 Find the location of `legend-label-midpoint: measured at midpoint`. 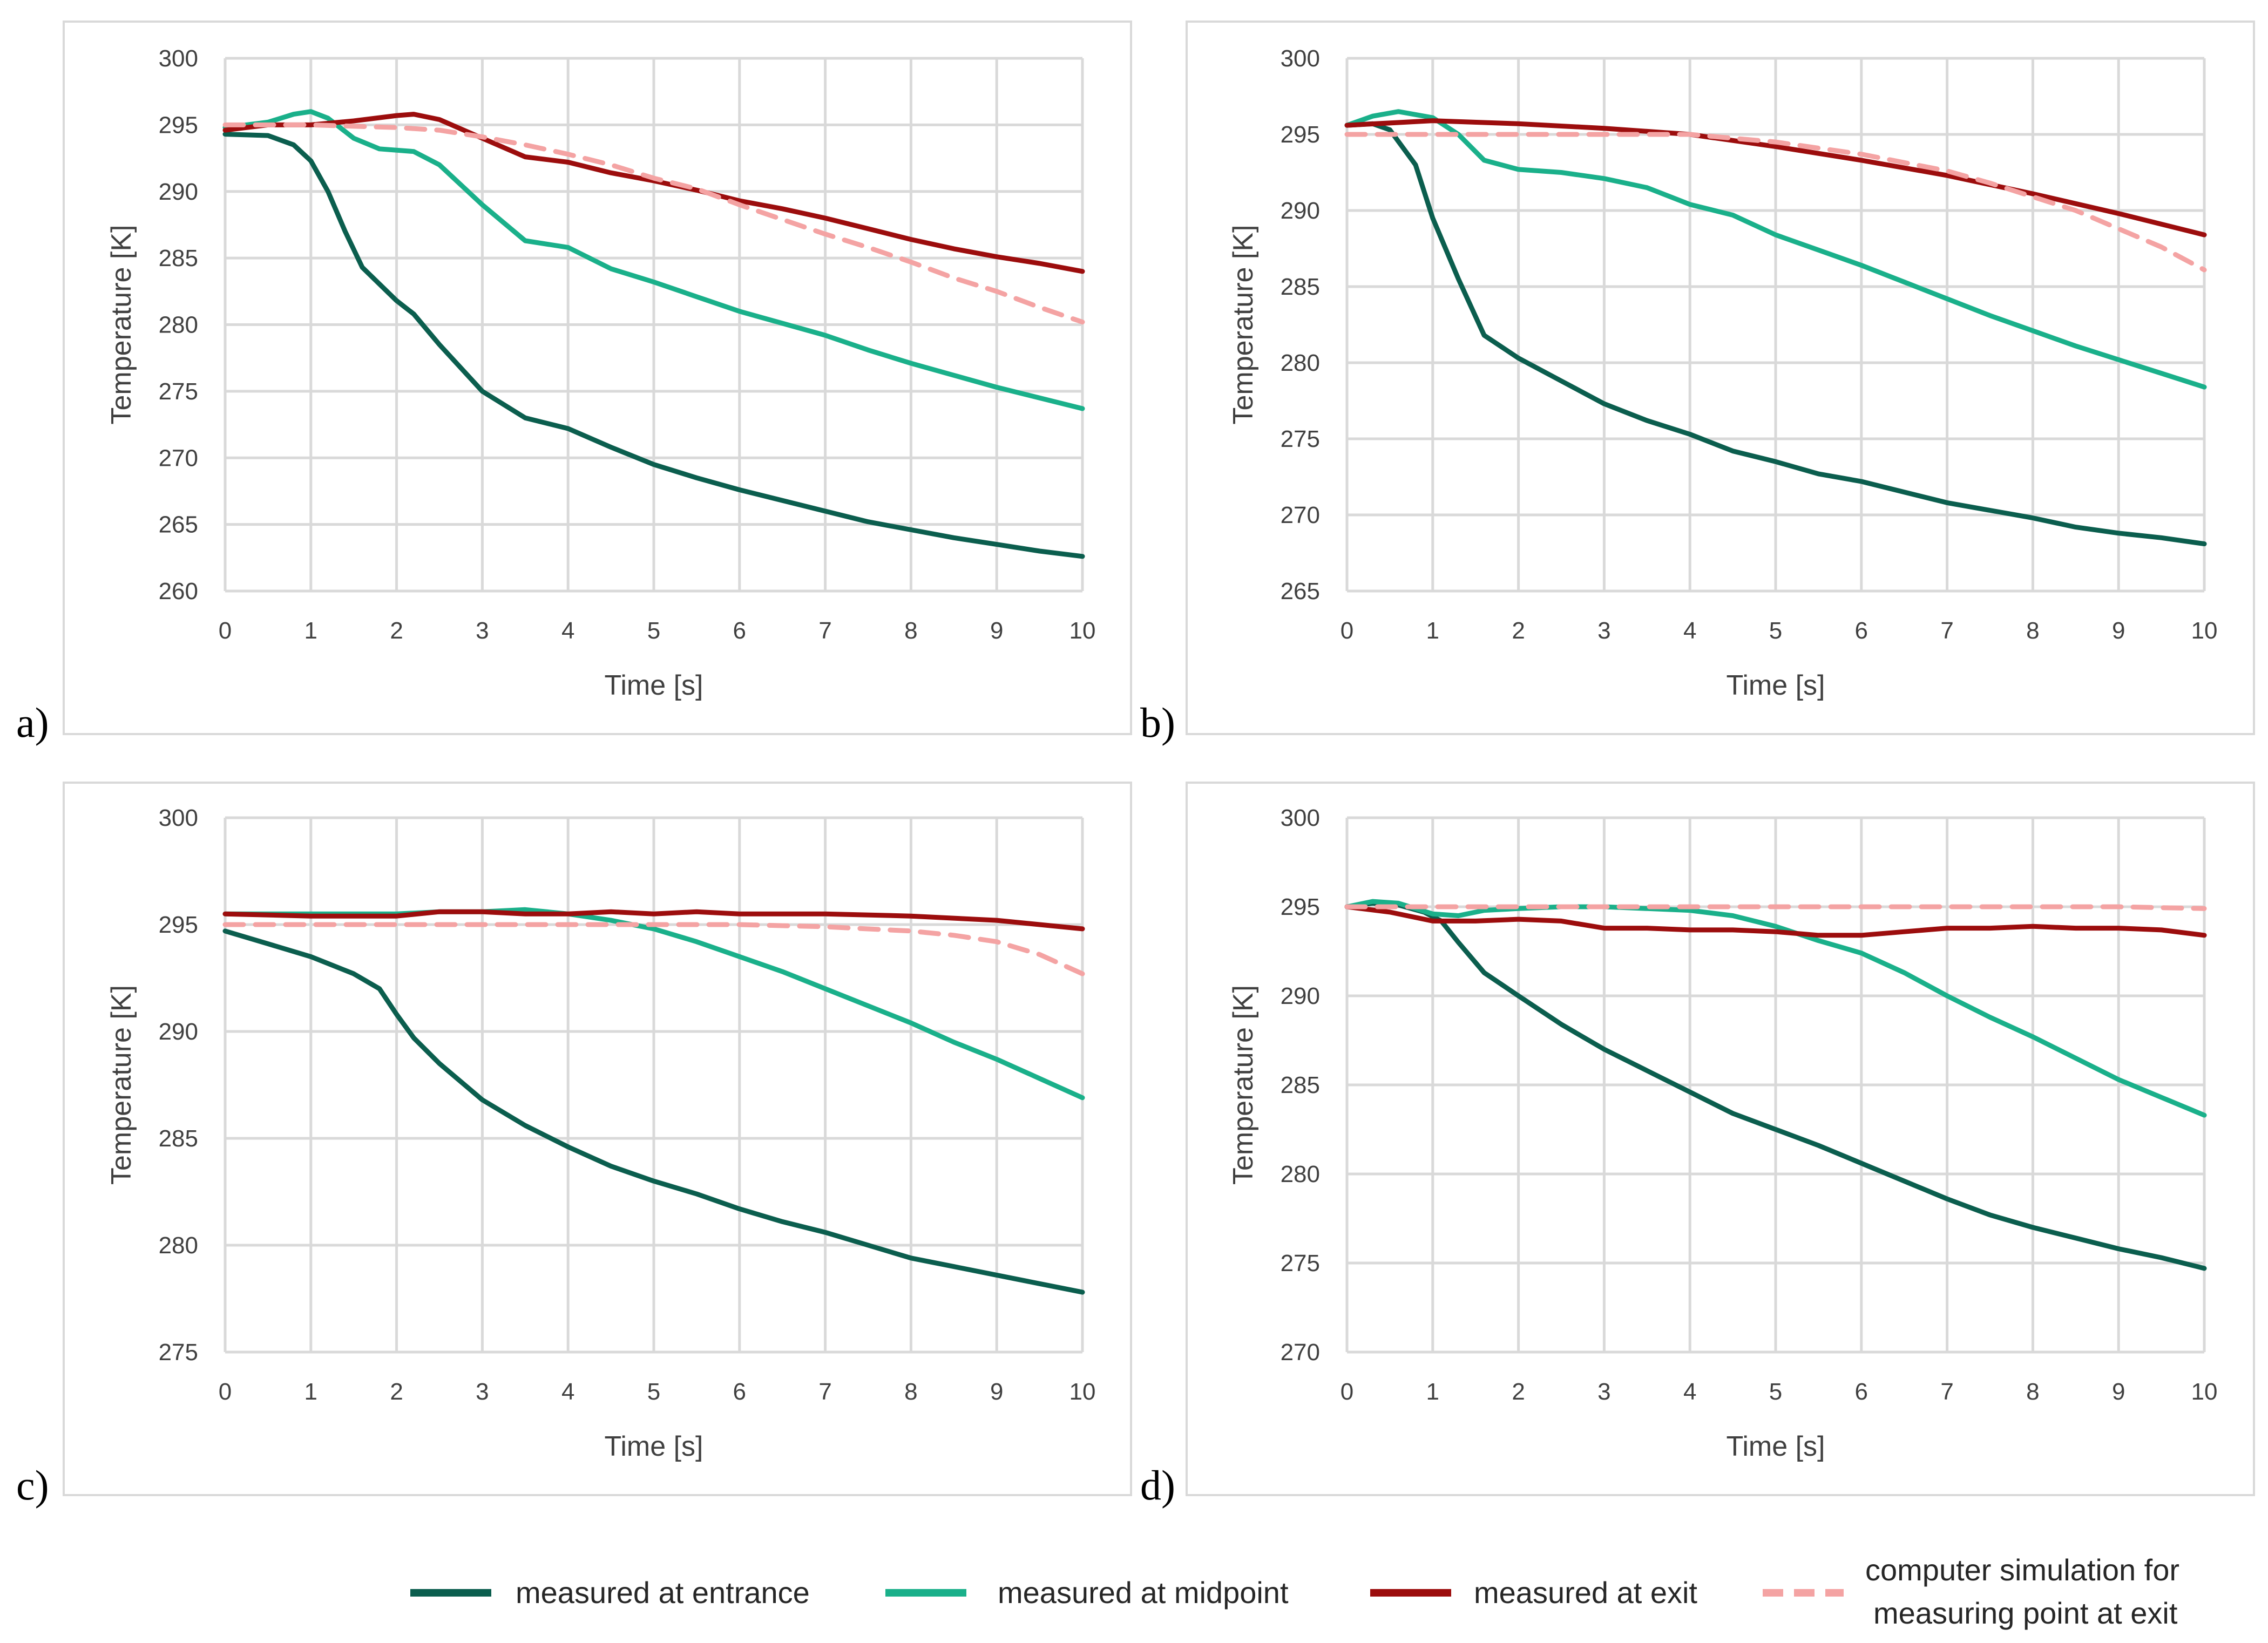

legend-label-midpoint: measured at midpoint is located at coordinates (1143, 1593).